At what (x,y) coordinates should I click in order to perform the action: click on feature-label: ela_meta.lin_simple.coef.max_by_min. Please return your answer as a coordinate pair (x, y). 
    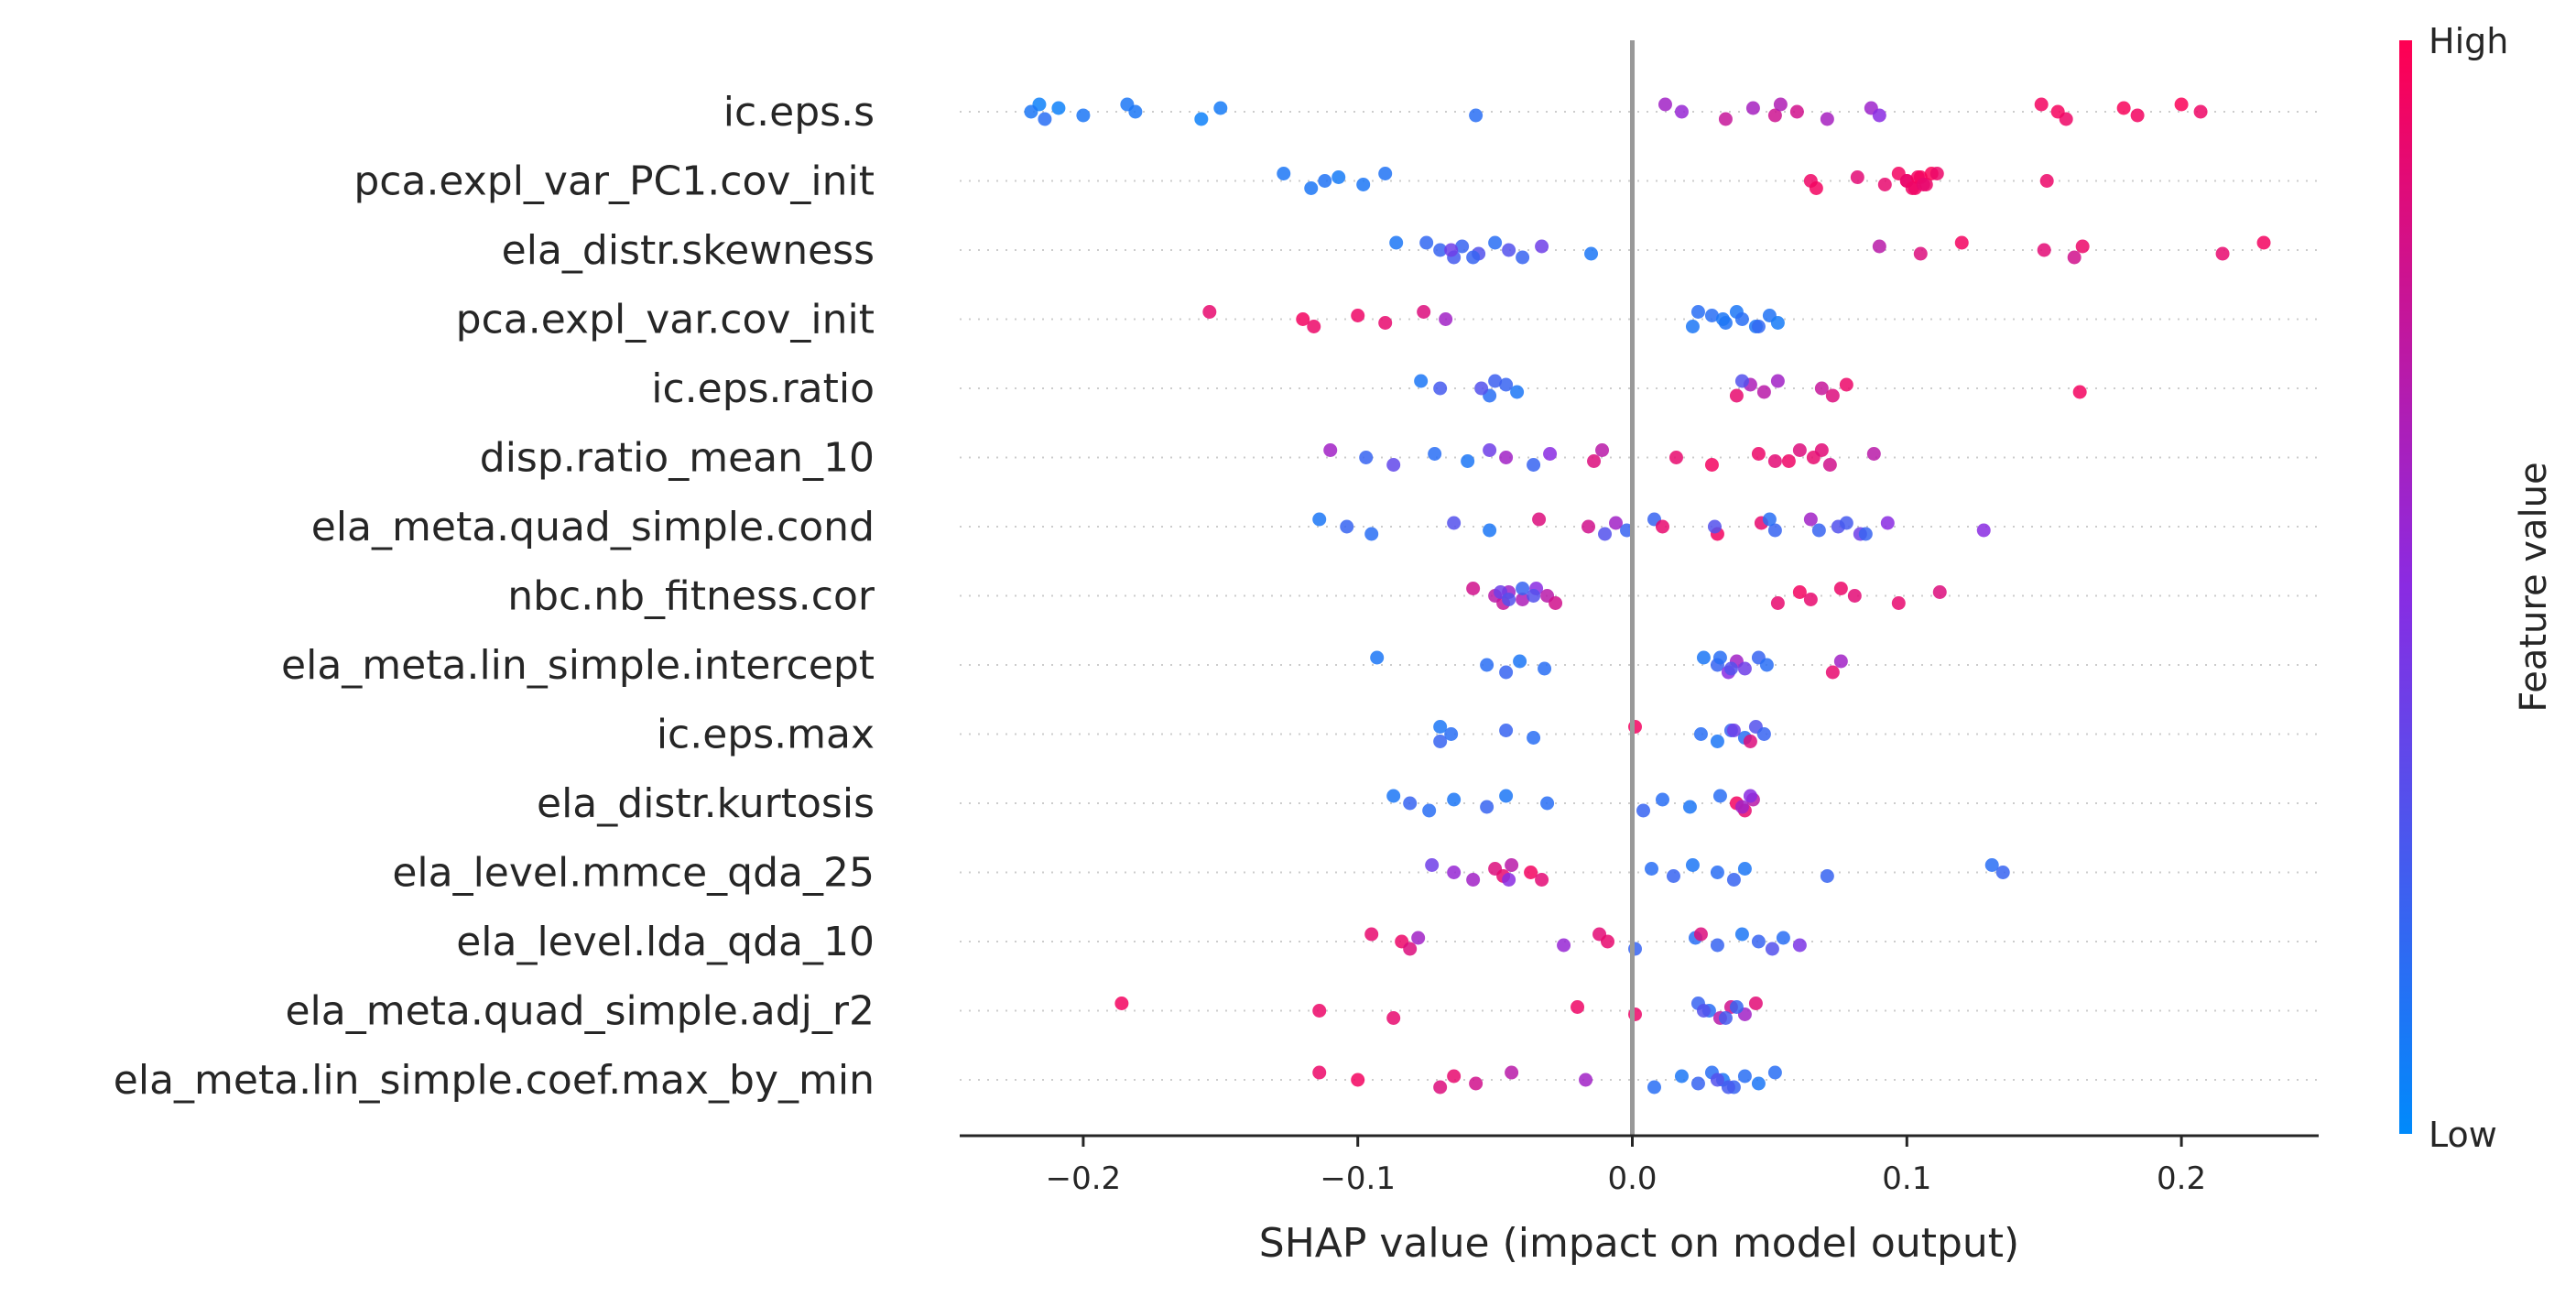
    Looking at the image, I should click on (494, 1080).